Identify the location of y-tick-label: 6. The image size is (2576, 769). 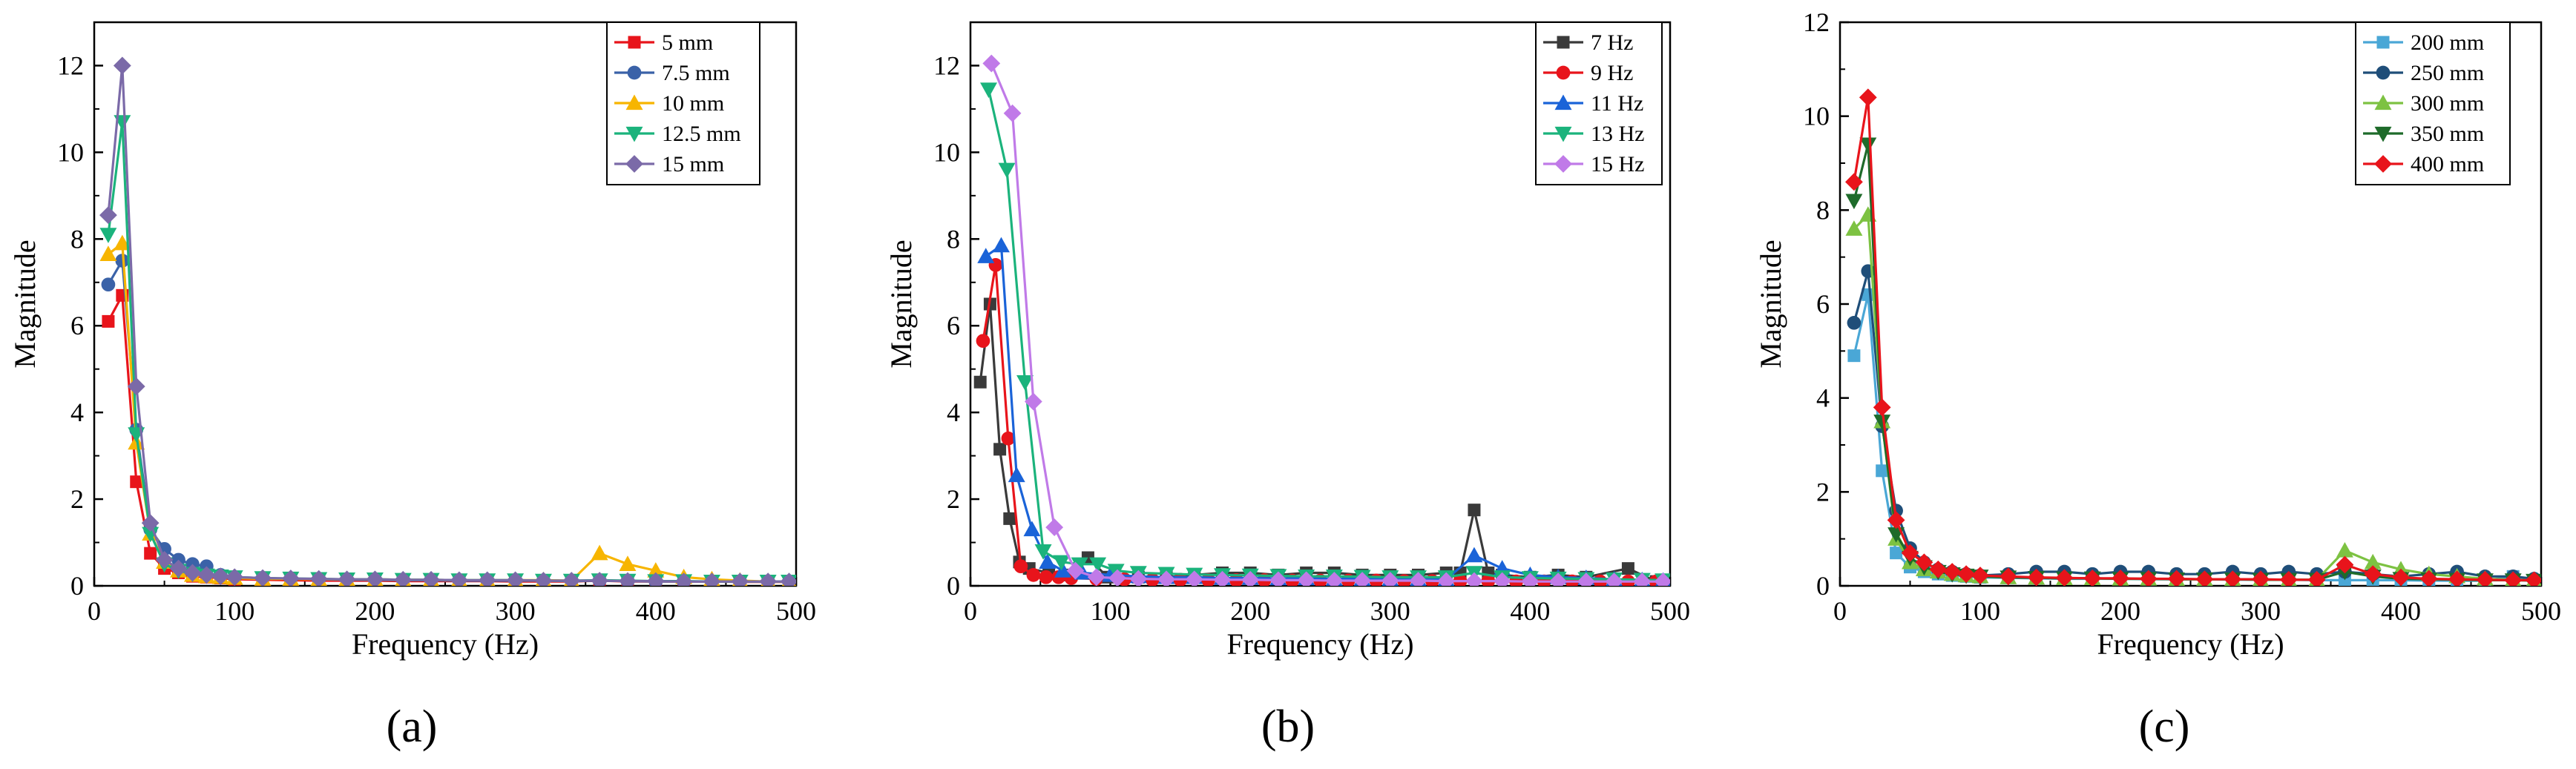
(1823, 304).